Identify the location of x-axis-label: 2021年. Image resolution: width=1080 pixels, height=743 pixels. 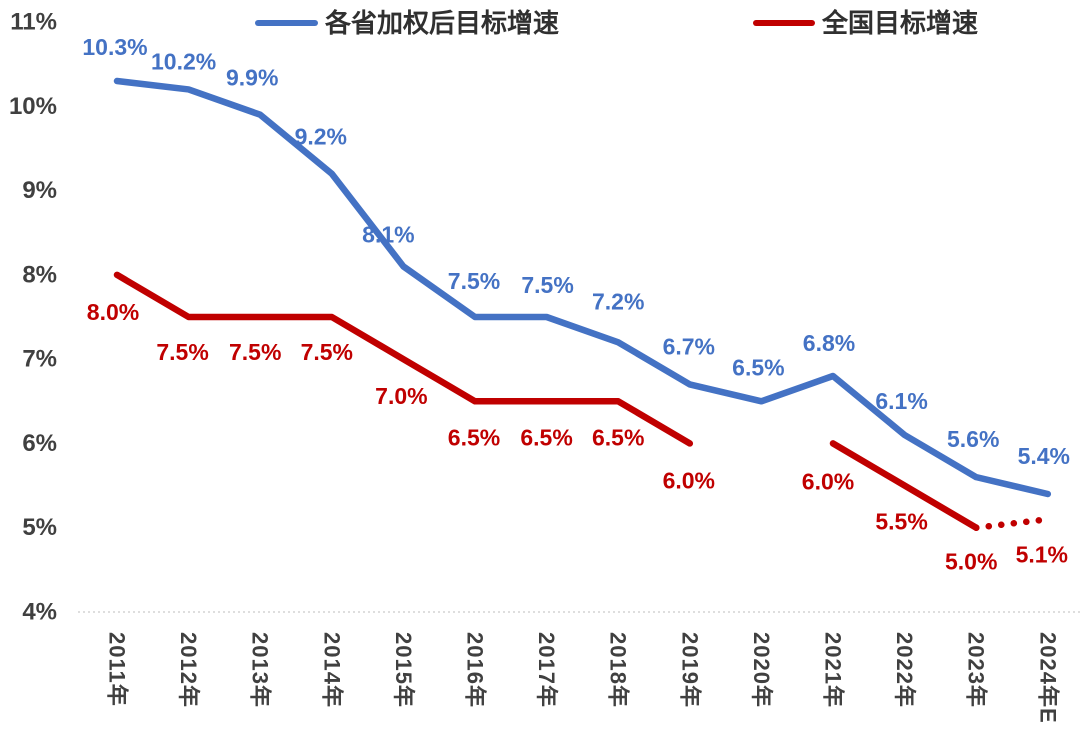
(833, 670).